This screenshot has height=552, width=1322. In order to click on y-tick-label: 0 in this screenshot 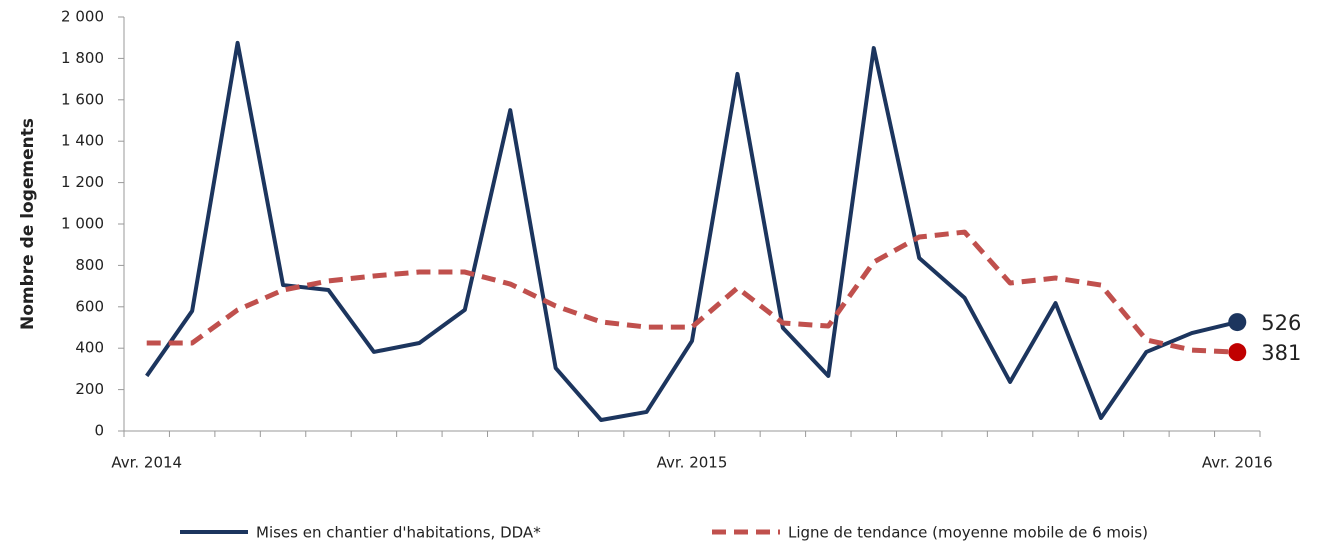, I will do `click(99, 431)`.